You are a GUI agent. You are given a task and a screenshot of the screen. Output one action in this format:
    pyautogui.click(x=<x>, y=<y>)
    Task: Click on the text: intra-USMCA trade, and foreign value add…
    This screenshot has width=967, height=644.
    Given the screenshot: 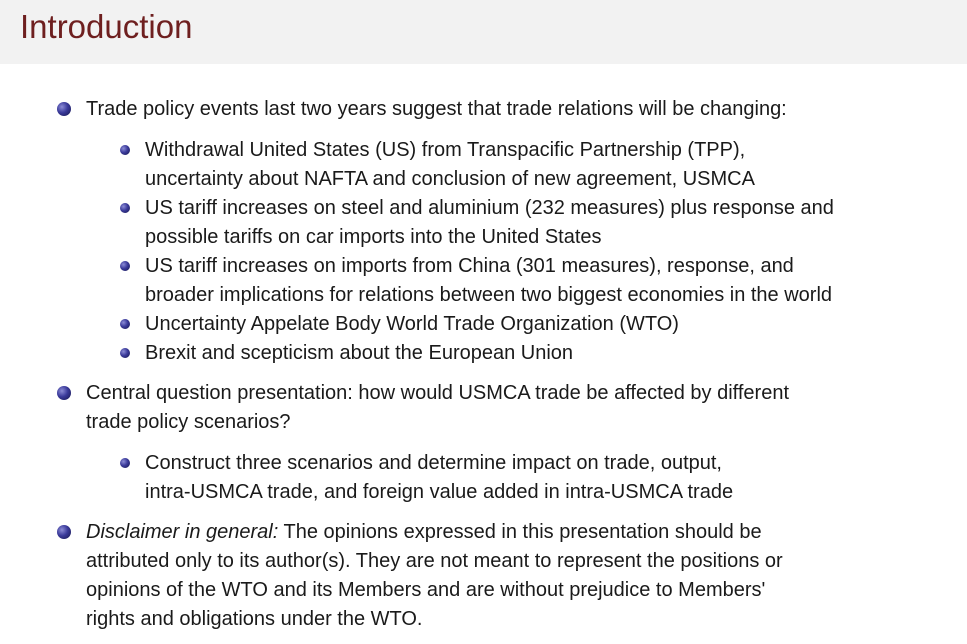 What is the action you would take?
    pyautogui.click(x=439, y=492)
    